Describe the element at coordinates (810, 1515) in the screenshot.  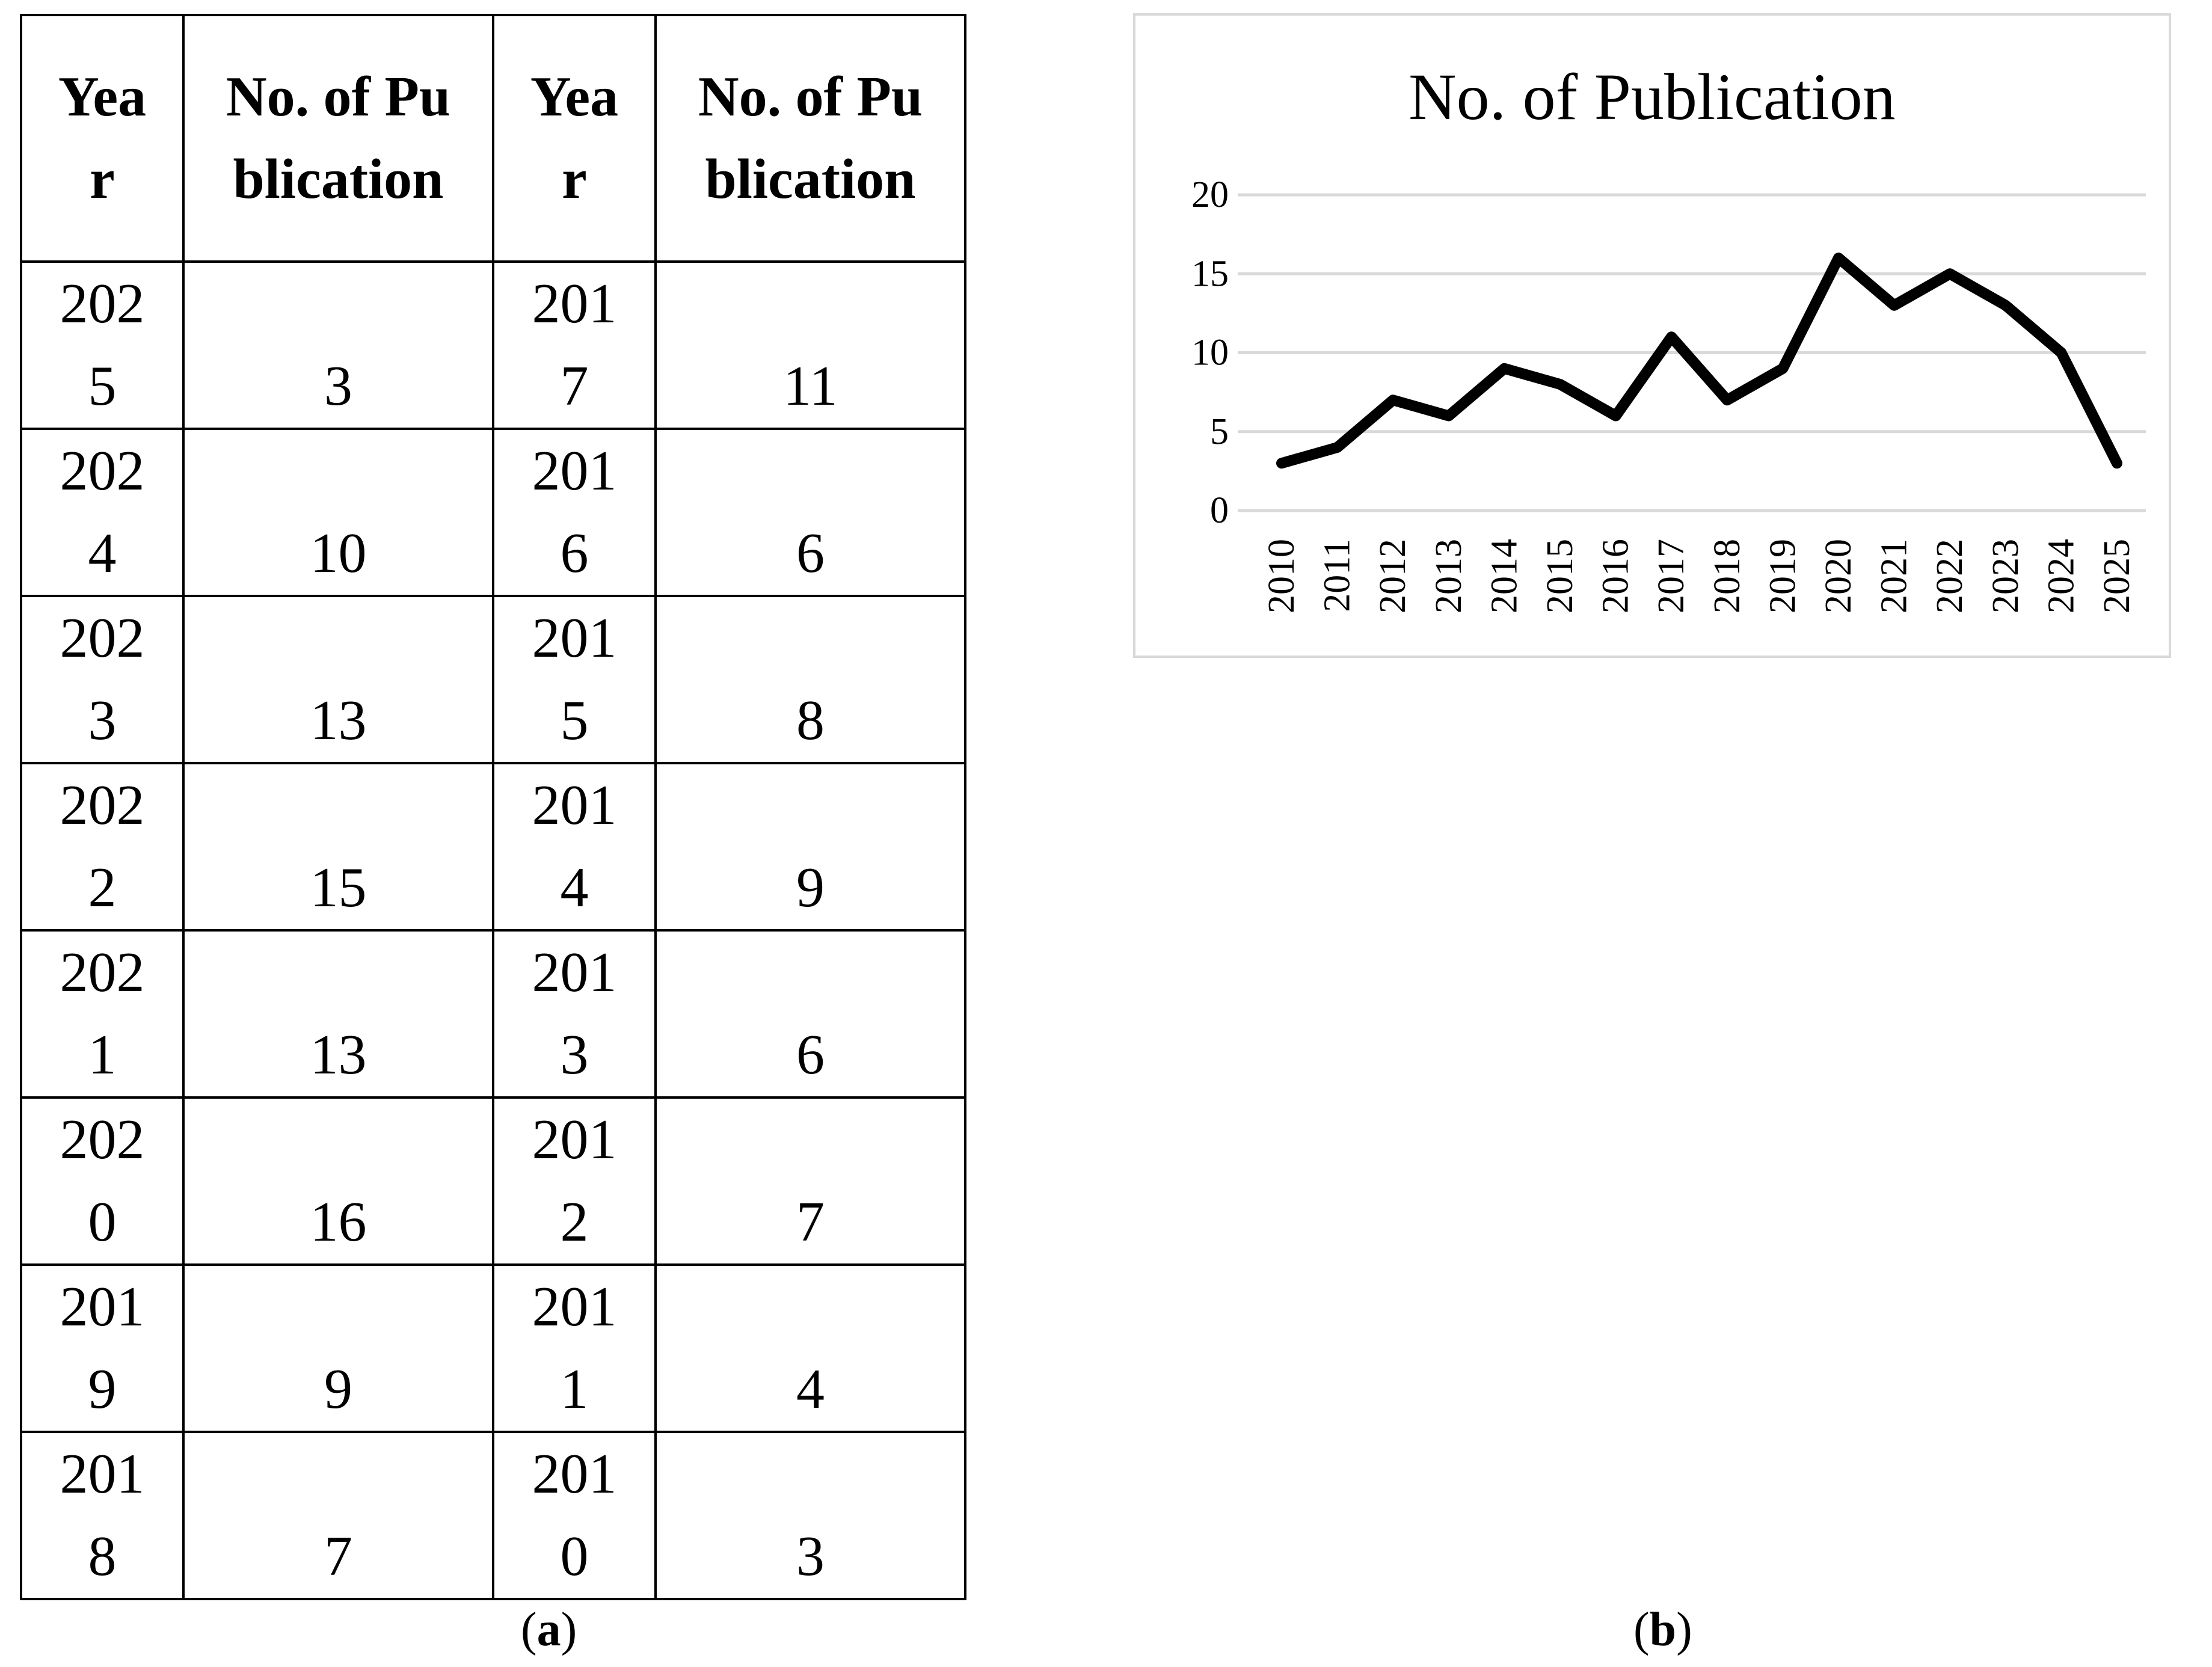
I see `cell-publication-right: 3` at that location.